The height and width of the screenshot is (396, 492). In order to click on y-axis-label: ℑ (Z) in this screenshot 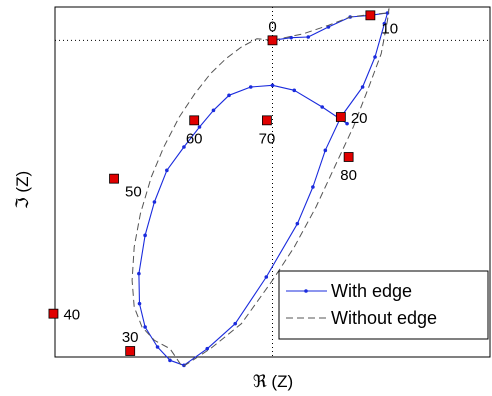, I will do `click(22, 190)`.